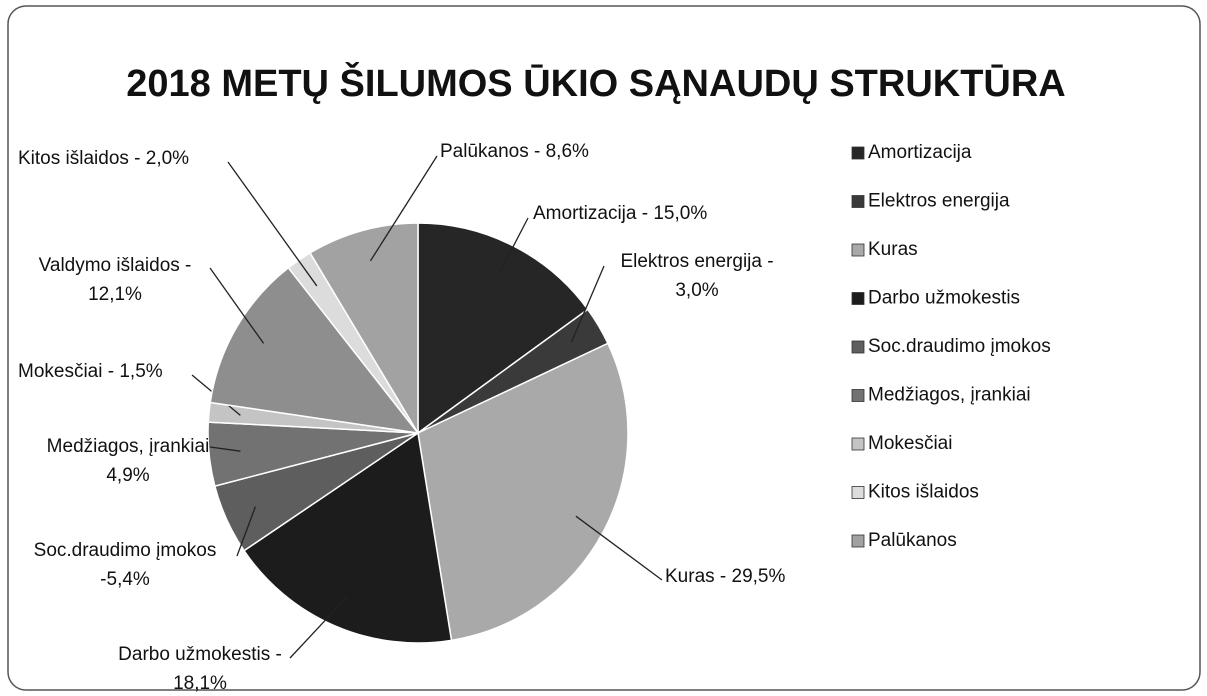 The width and height of the screenshot is (1207, 696). I want to click on legend-label: Amortizacija, so click(920, 152).